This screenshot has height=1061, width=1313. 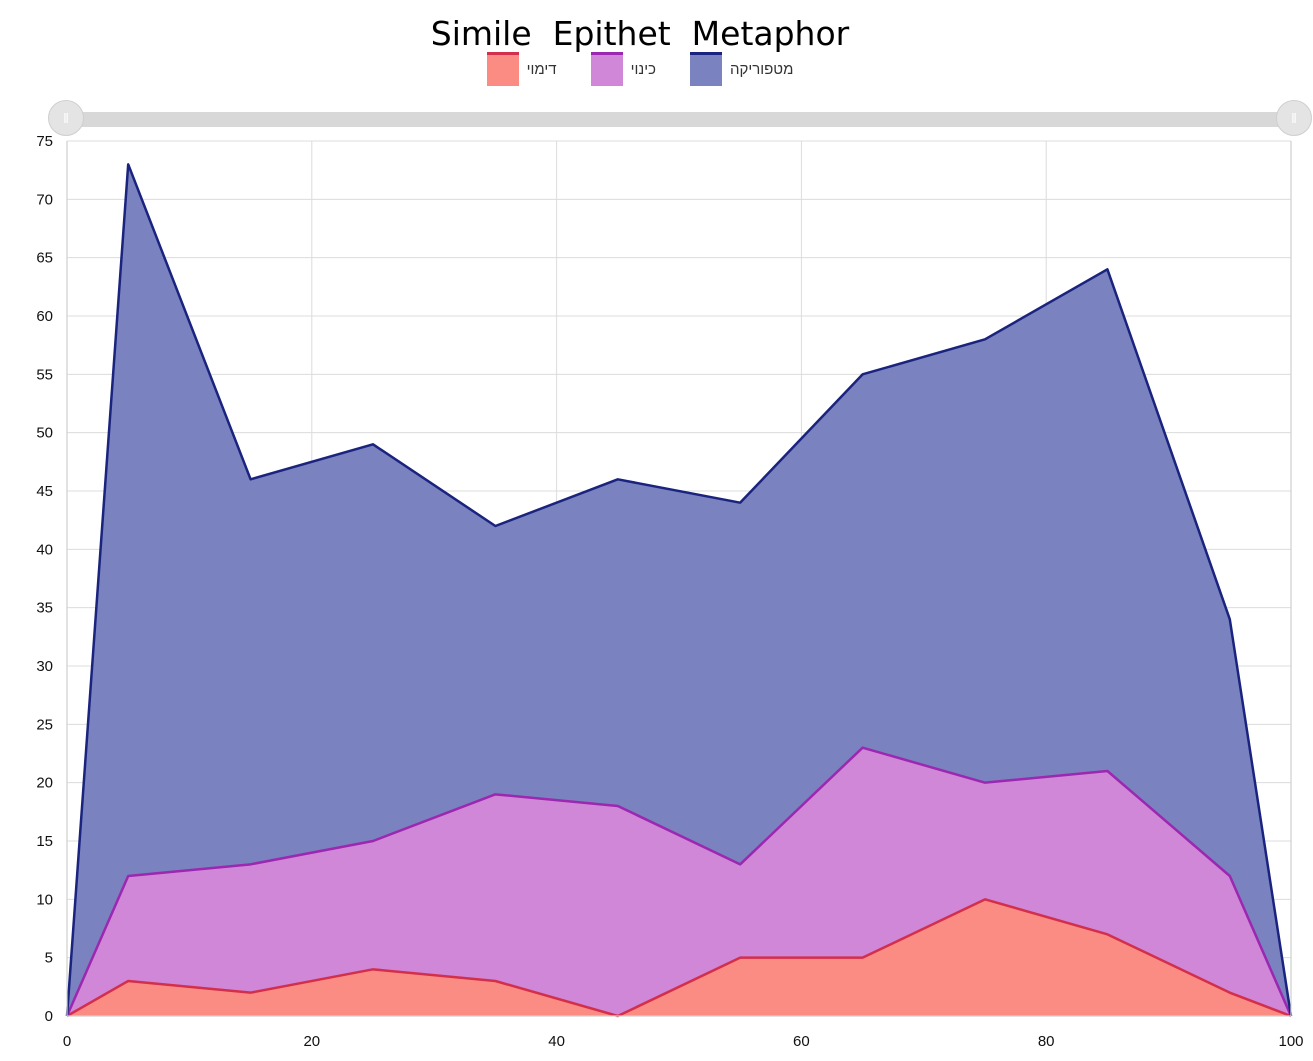 I want to click on x-tick-label: 80, so click(x=1046, y=1041).